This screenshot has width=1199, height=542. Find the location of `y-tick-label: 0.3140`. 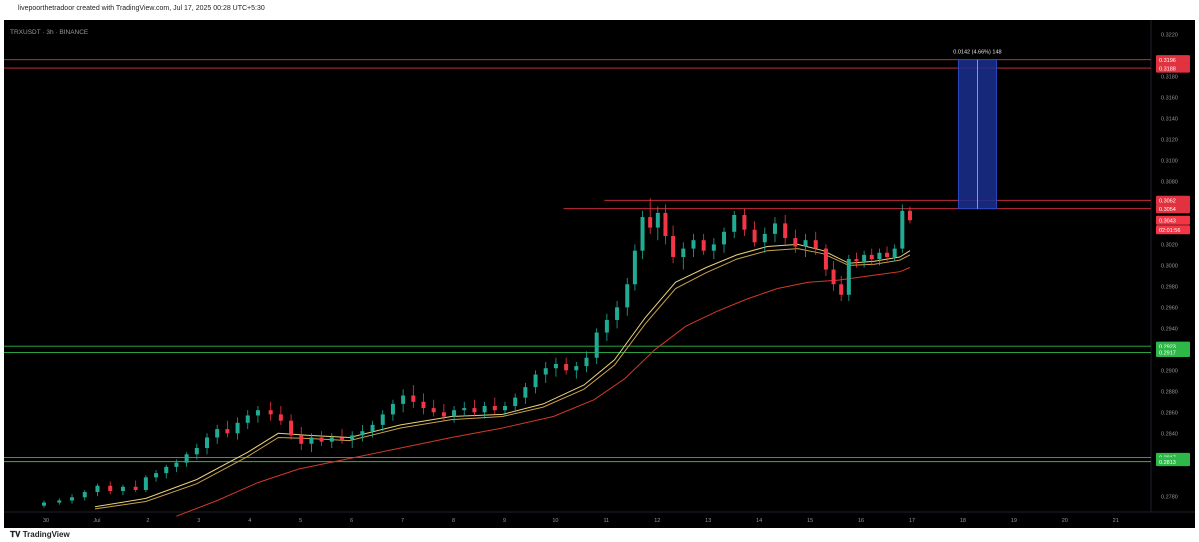

y-tick-label: 0.3140 is located at coordinates (1169, 119).